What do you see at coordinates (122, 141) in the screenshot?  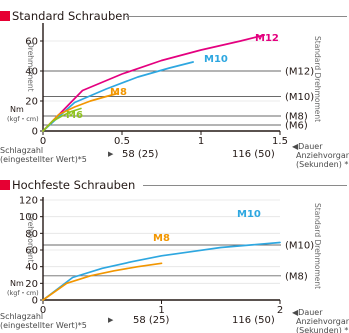 I see `x-tick-label: 0.5` at bounding box center [122, 141].